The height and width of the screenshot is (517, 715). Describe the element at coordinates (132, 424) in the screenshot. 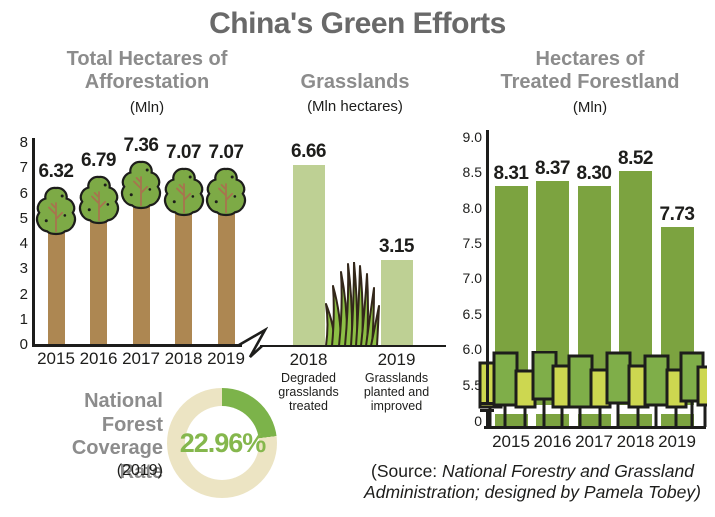

I see `coverage-title-line2: Forest` at that location.